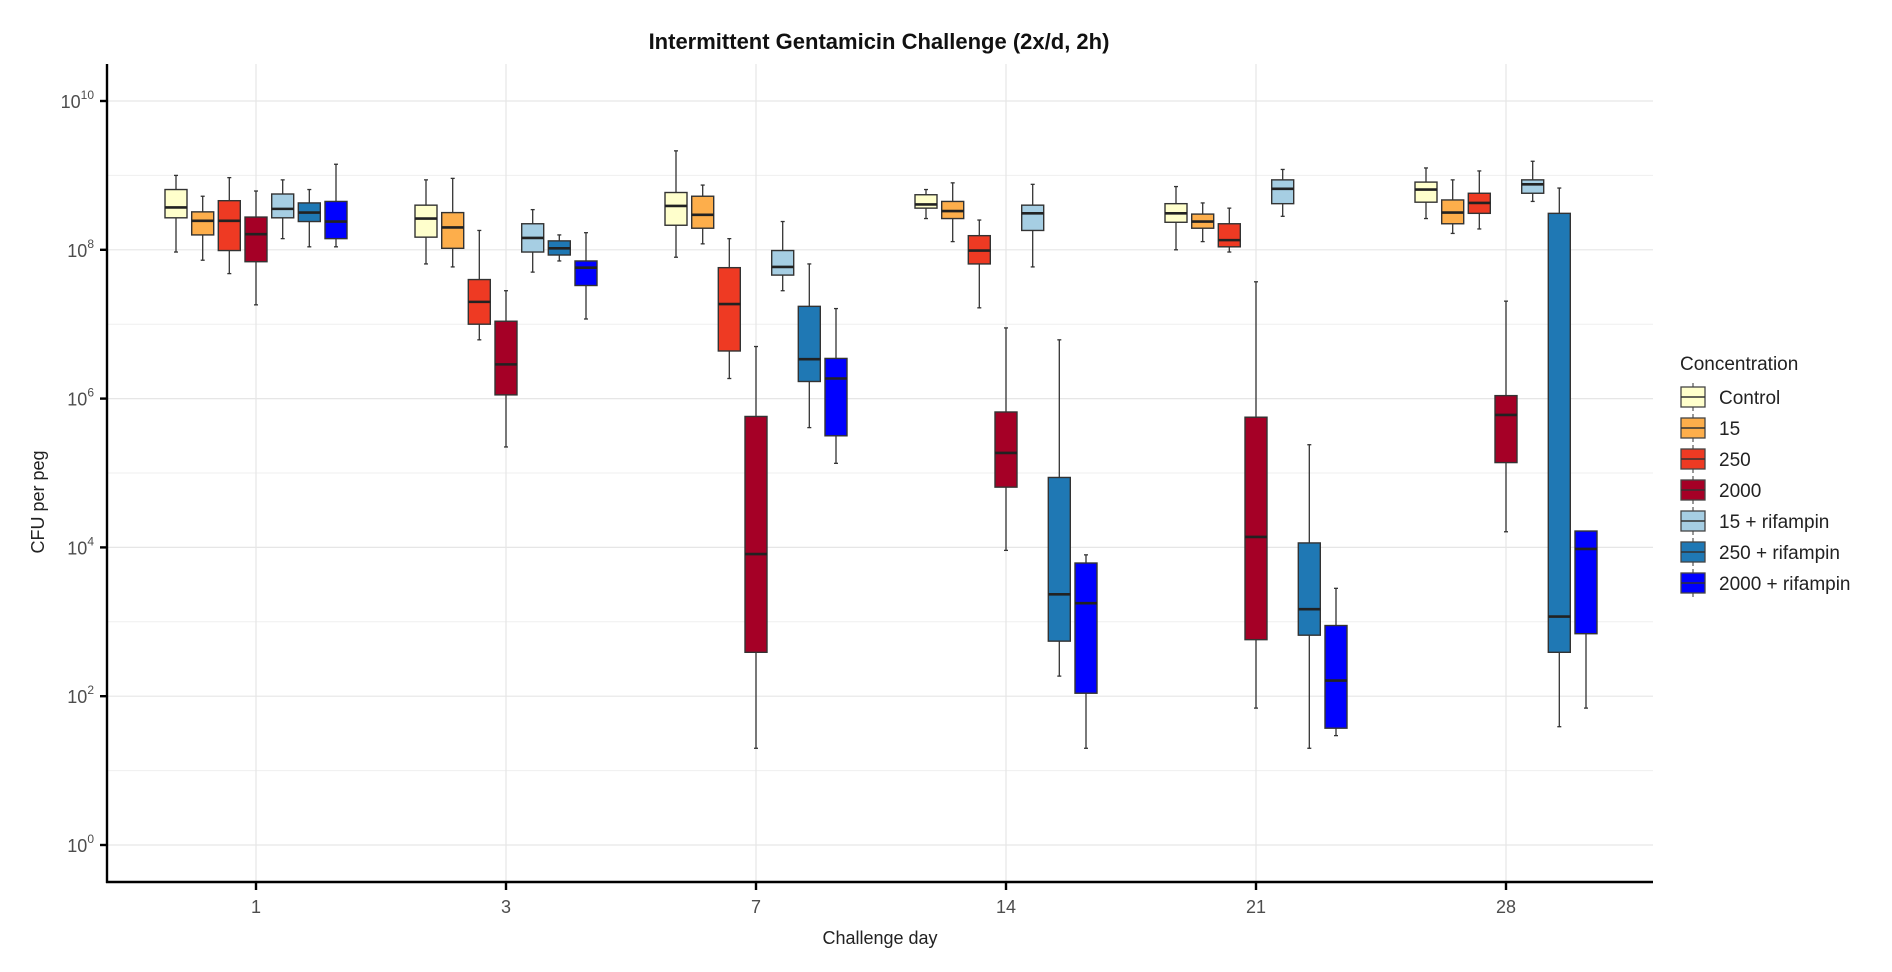 The height and width of the screenshot is (972, 1892). I want to click on legend-label: 2000 + rifampin, so click(1785, 584).